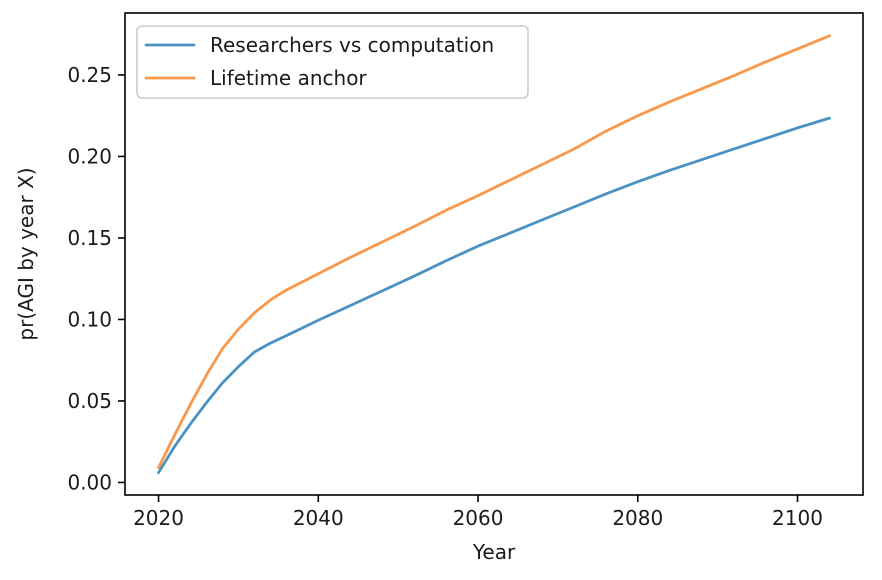  I want to click on x-tick-label: 2060, so click(478, 518).